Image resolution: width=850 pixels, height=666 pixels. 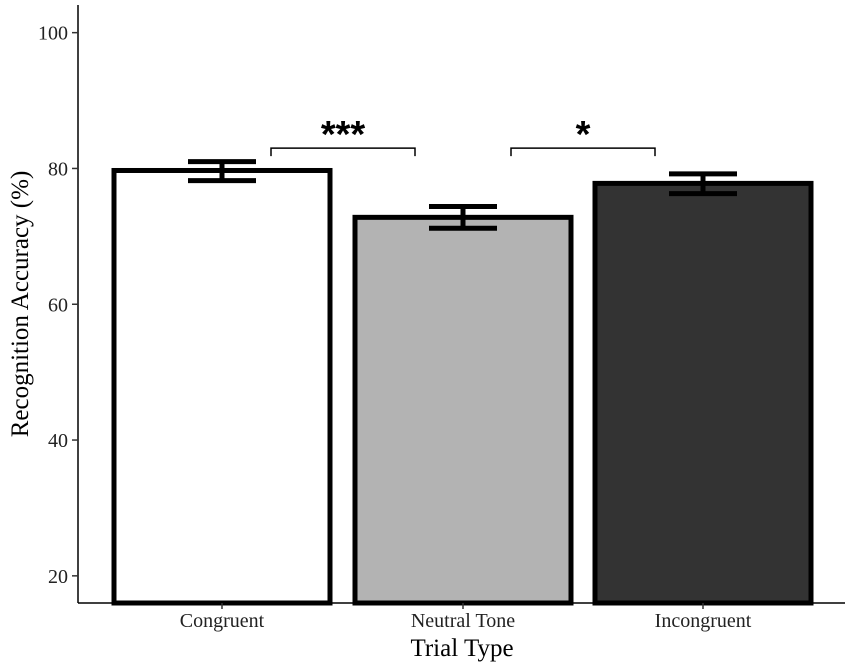 I want to click on x-ticks: Congruent Neutral Tone Incongruent, so click(x=466, y=617).